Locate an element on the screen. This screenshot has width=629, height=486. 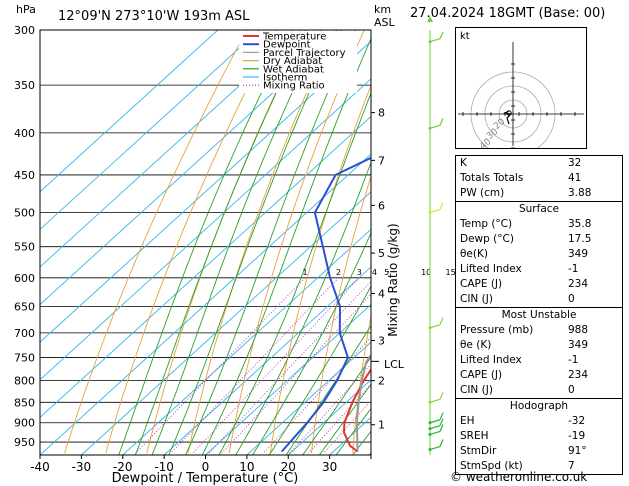
x-tick-label: 20 is located at coordinates (288, 467).